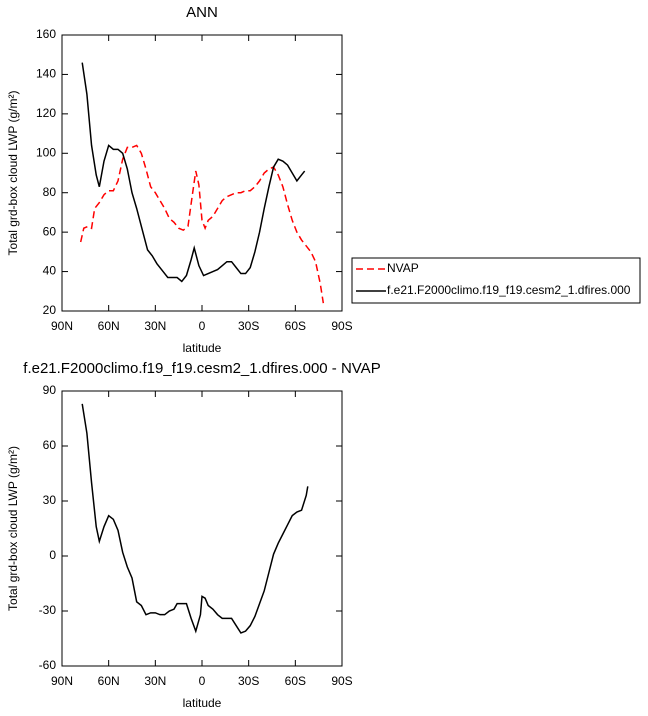  What do you see at coordinates (202, 12) in the screenshot?
I see `chart-title: ANN` at bounding box center [202, 12].